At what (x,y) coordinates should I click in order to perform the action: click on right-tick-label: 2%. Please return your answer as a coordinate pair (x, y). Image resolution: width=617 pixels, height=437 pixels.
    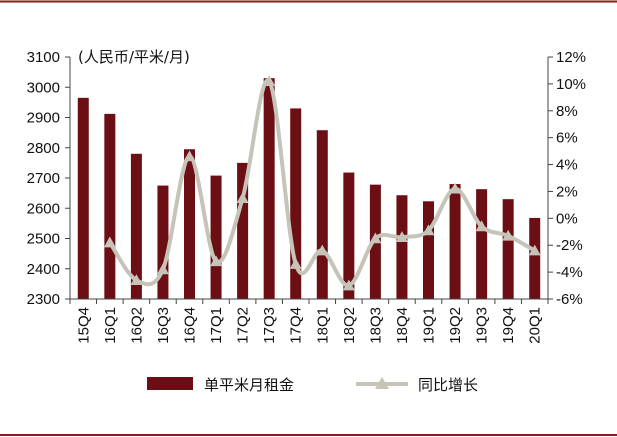
    Looking at the image, I should click on (567, 191).